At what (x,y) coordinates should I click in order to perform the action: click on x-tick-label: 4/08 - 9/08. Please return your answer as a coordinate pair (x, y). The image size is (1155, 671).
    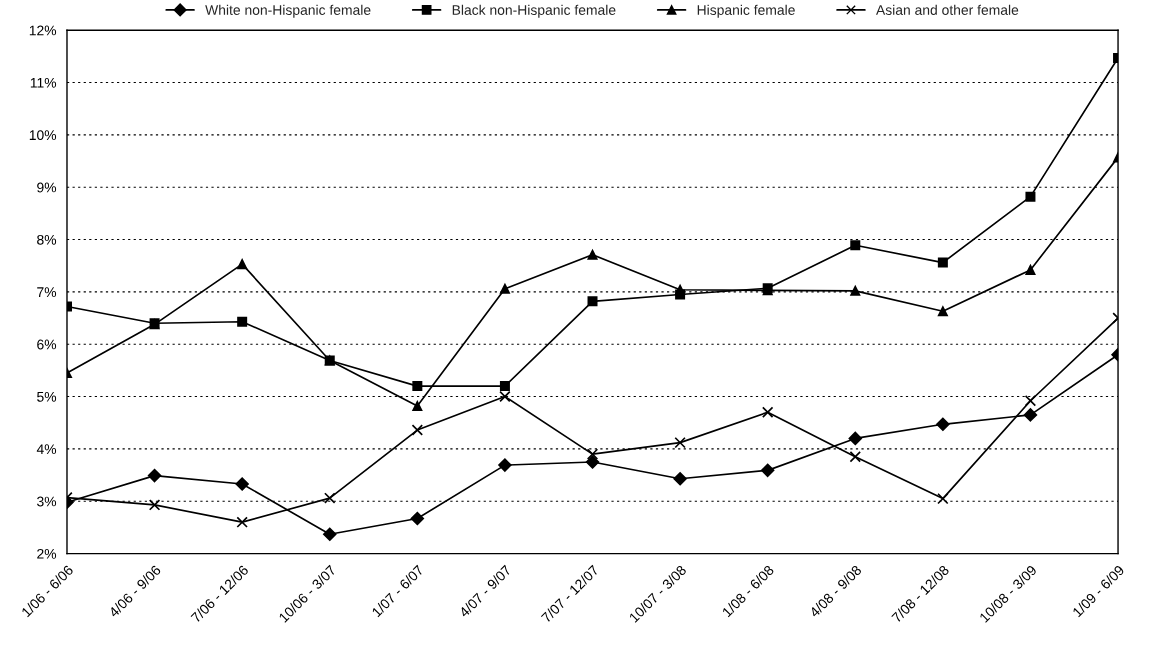
    Looking at the image, I should click on (835, 591).